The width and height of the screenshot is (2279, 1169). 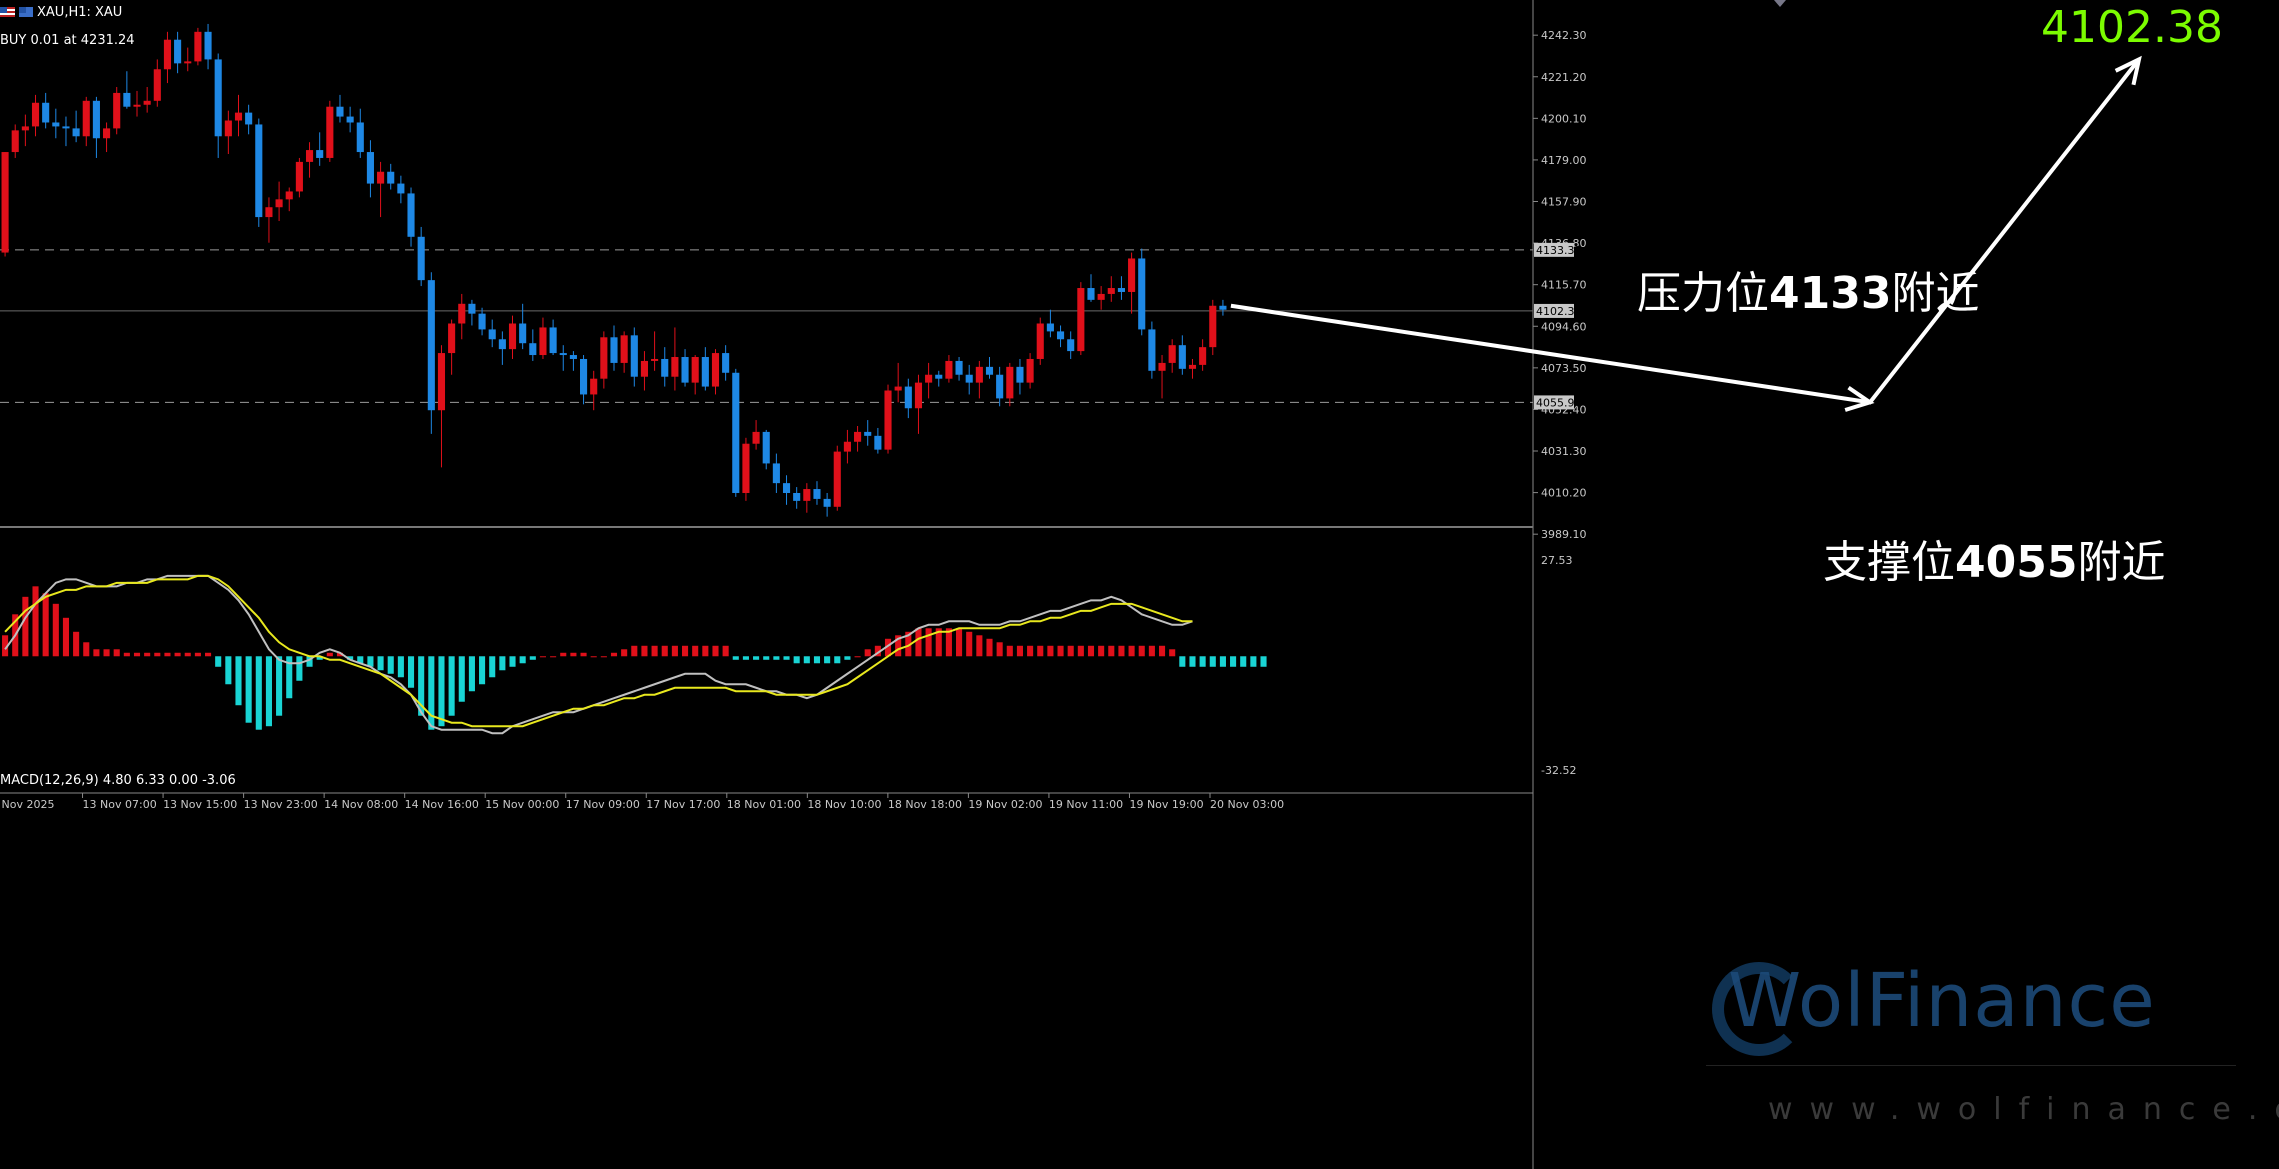 What do you see at coordinates (1557, 560) in the screenshot?
I see `macd-axis-top-label: 27.53` at bounding box center [1557, 560].